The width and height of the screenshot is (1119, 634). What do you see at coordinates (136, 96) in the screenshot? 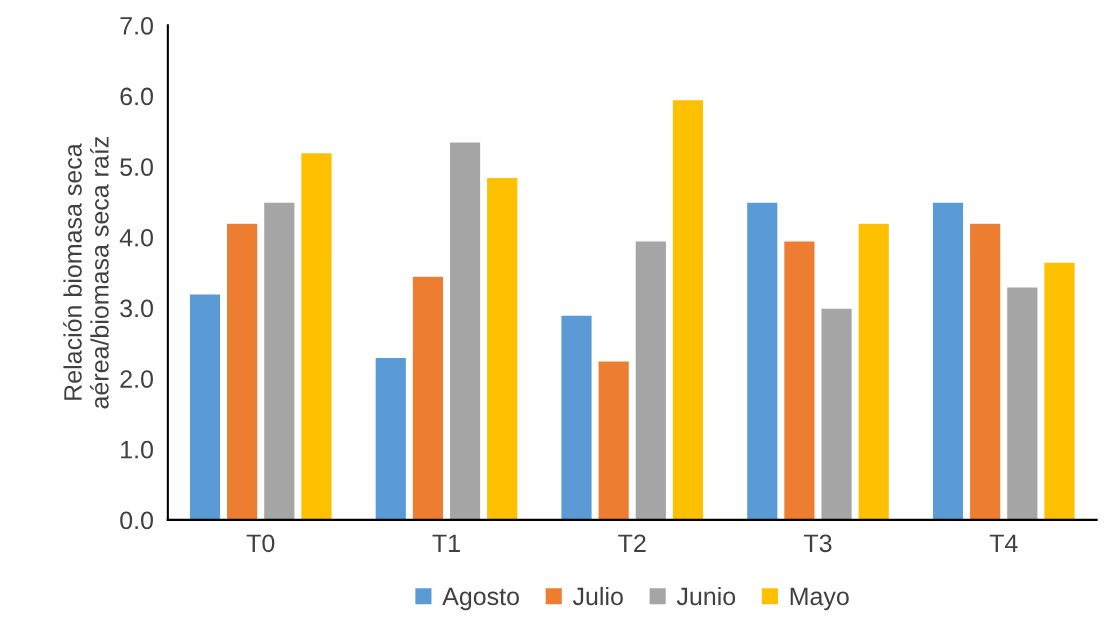
I see `y-tick-label: 6.0` at bounding box center [136, 96].